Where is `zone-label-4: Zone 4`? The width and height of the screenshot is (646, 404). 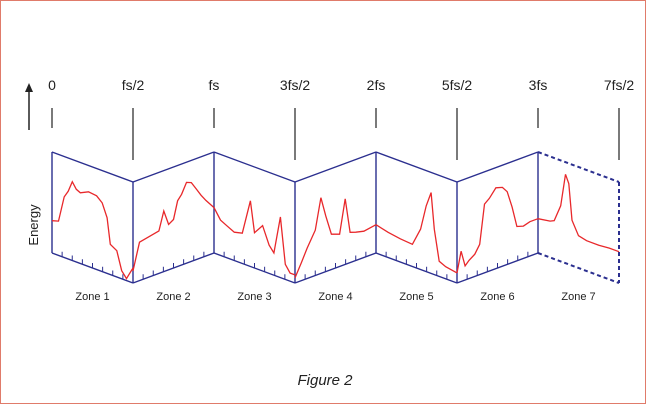 zone-label-4: Zone 4 is located at coordinates (335, 297).